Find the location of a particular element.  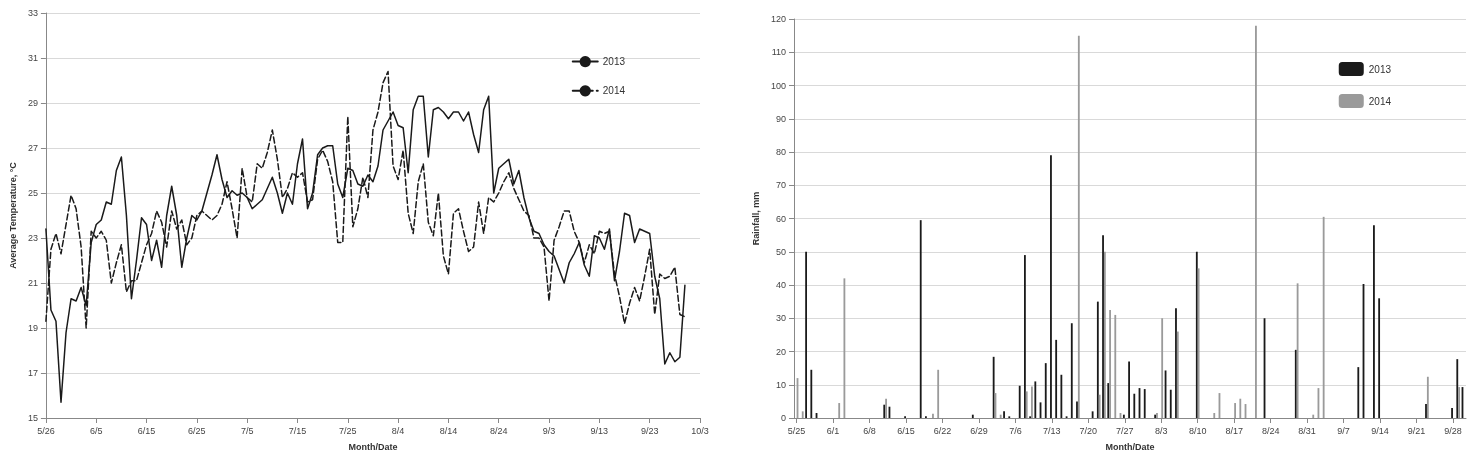

x-tick-label: 7/27 is located at coordinates (1125, 430).